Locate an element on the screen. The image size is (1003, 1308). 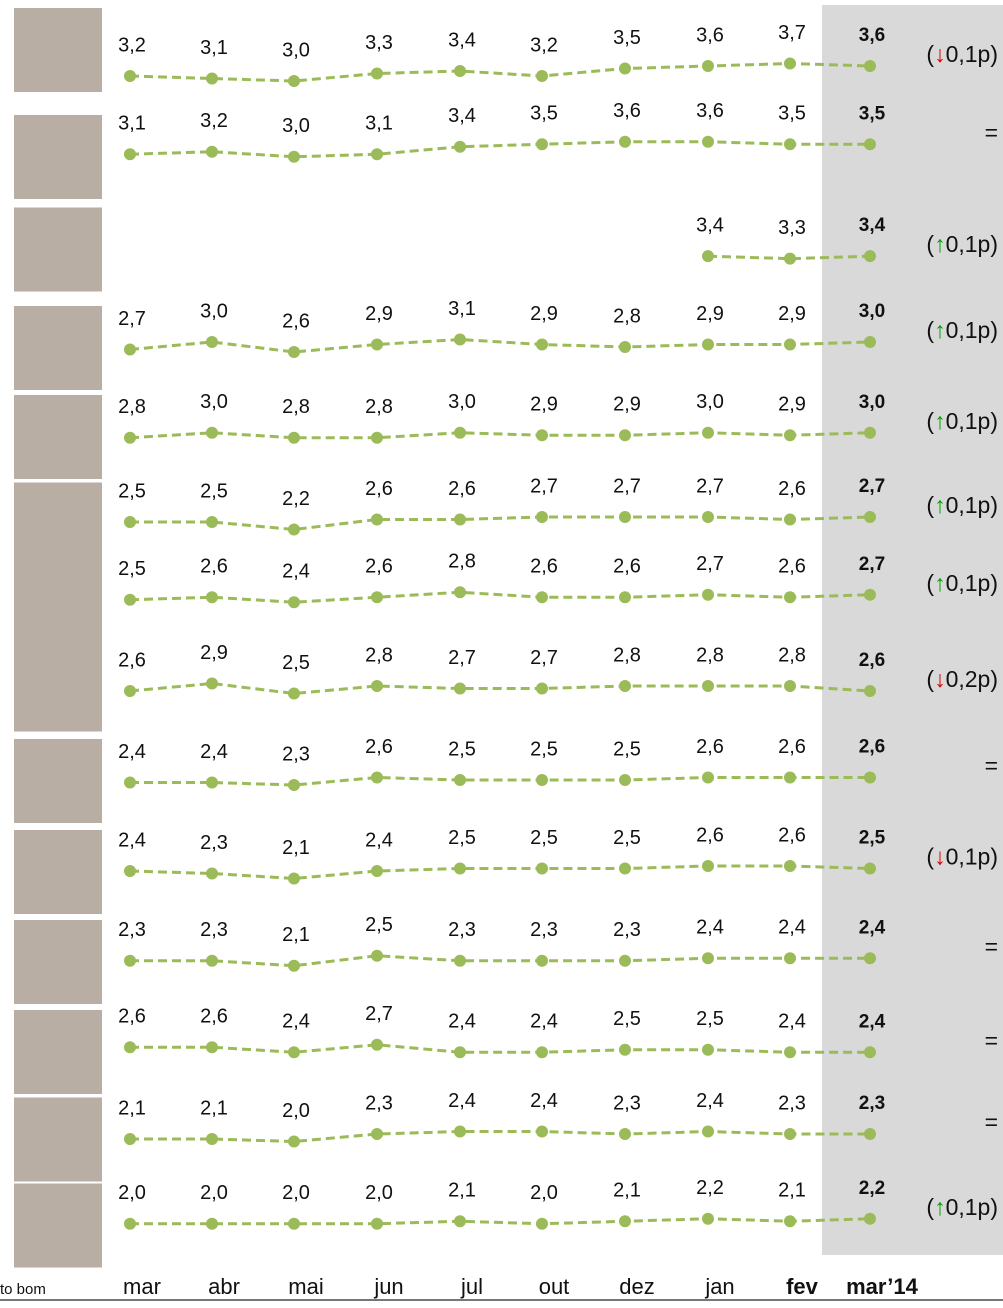
change-label: = is located at coordinates (991, 1040).